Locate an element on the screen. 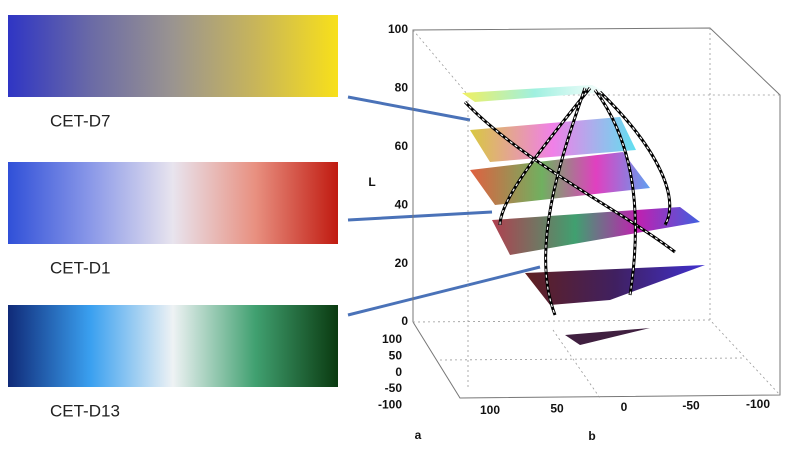 The width and height of the screenshot is (787, 455). b-axis-label: b is located at coordinates (591, 436).